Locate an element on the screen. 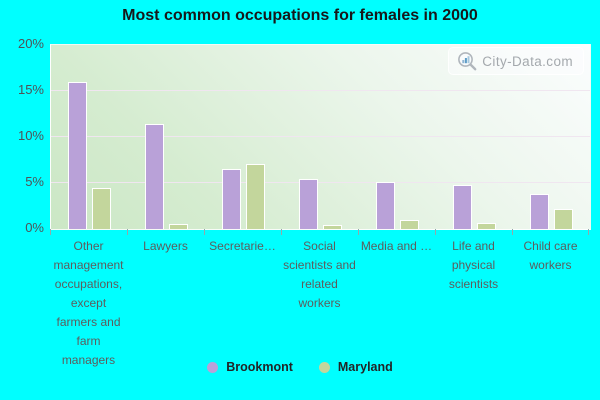 The image size is (600, 400). x-axis-label: Social scientists and related workers is located at coordinates (319, 274).